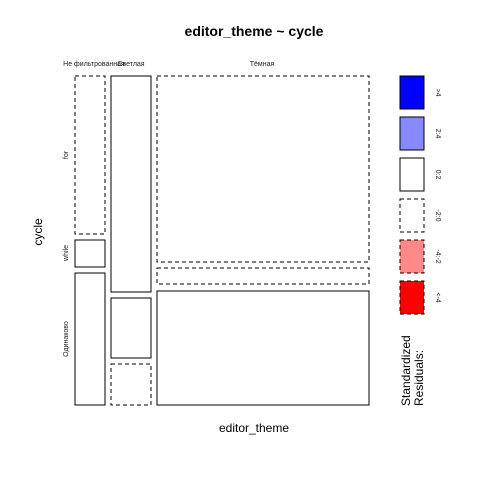  I want to click on row-label-1: while, so click(66, 253).